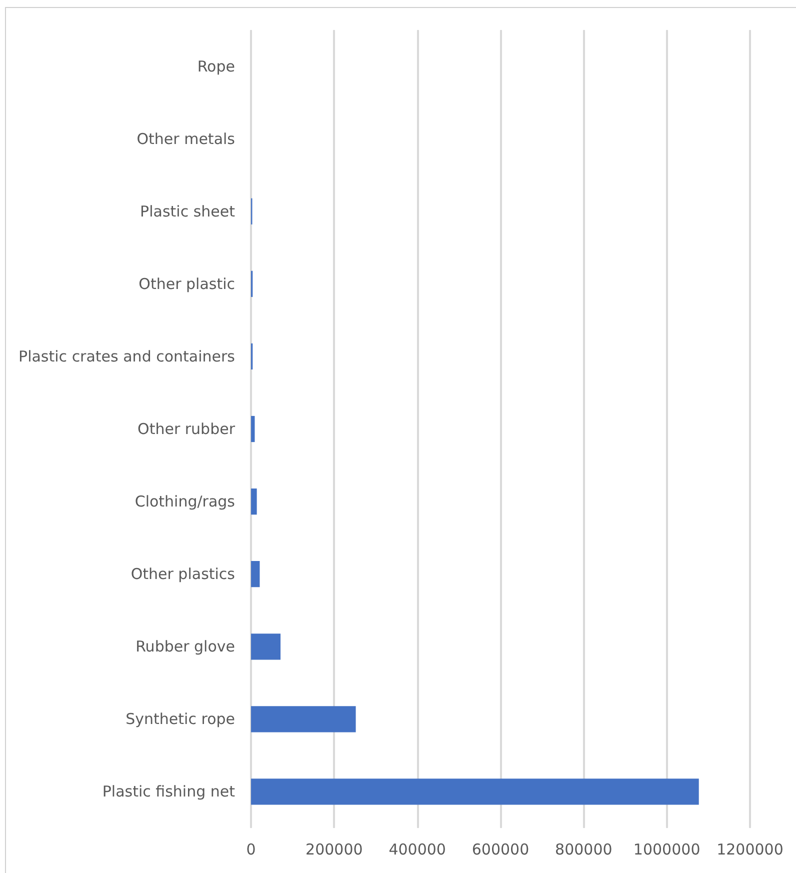 The image size is (796, 873). What do you see at coordinates (188, 211) in the screenshot?
I see `y-tick-label: Plastic sheet` at bounding box center [188, 211].